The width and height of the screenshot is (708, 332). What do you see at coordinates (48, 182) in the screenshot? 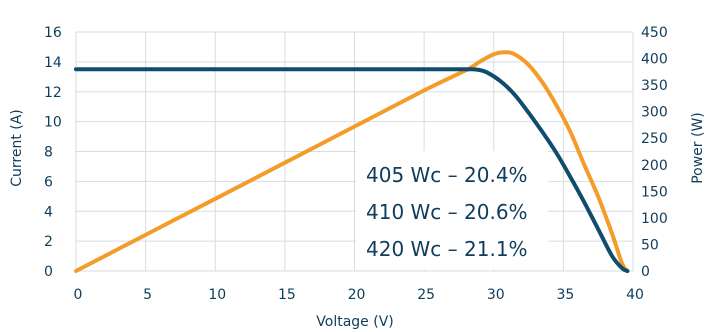
I see `y-left-tick-label: 6` at bounding box center [48, 182].